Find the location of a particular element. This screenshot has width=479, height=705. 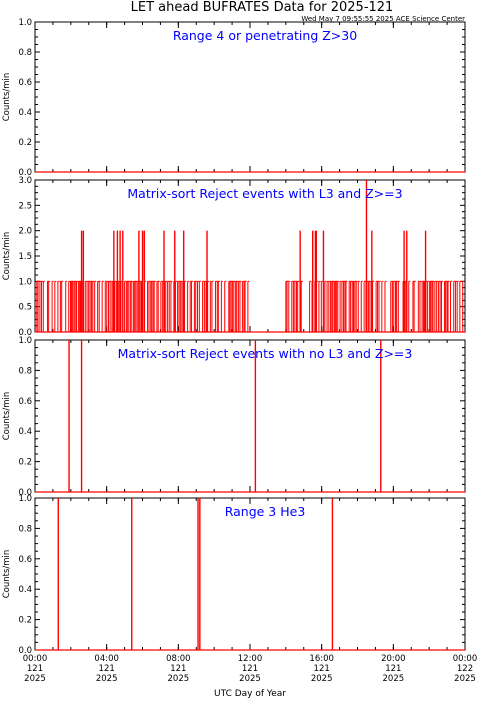

panel-annotation: Range 3 He3 is located at coordinates (265, 511).